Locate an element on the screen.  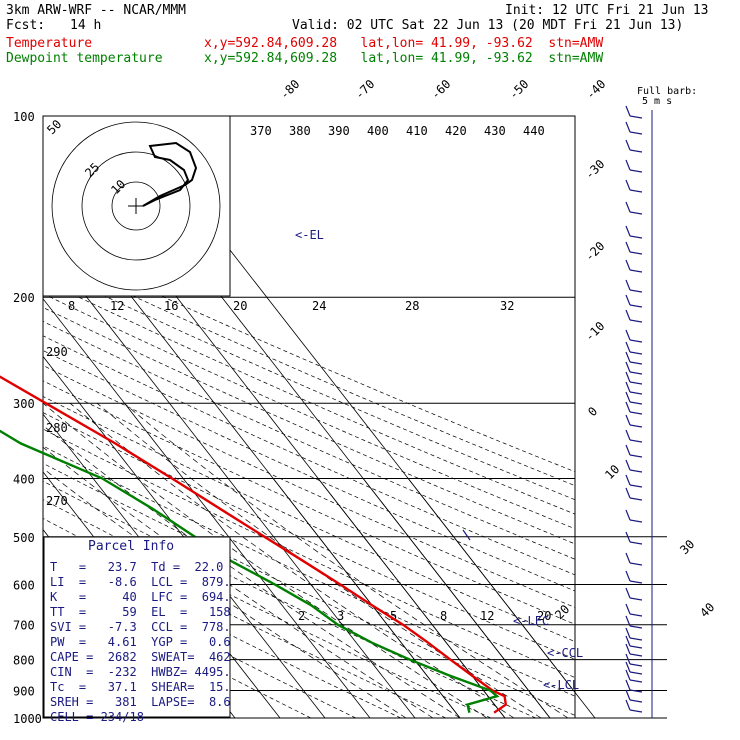
parcel-info-box is located at coordinates (137, 627).